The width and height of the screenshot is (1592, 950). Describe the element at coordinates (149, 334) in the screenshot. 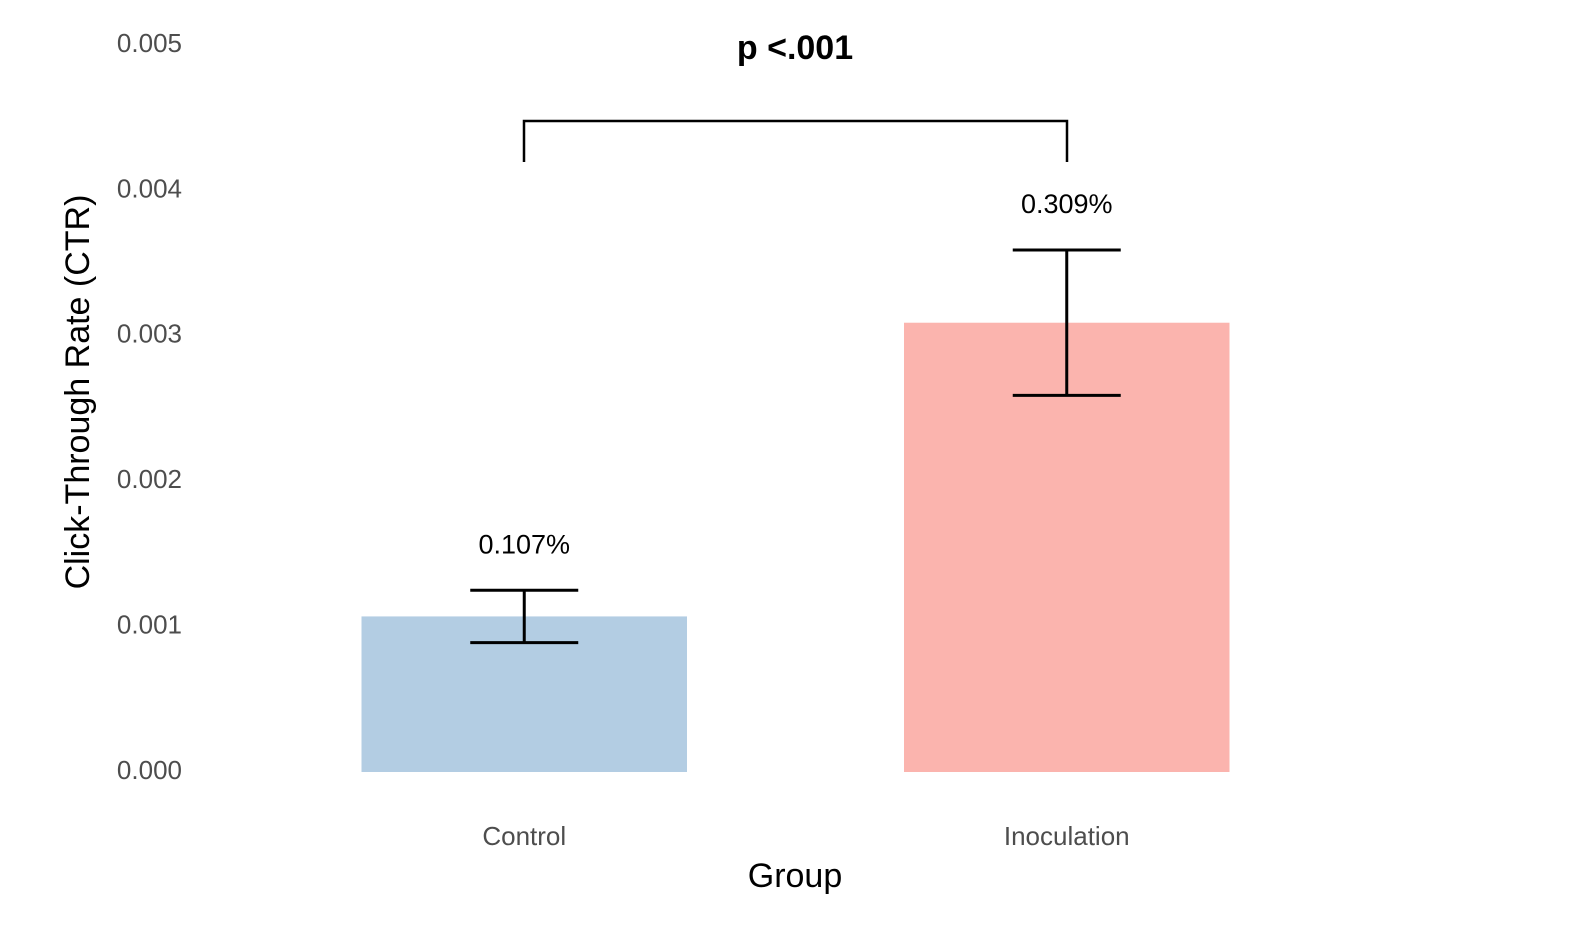

I see `y-tick-label: 0.003` at that location.